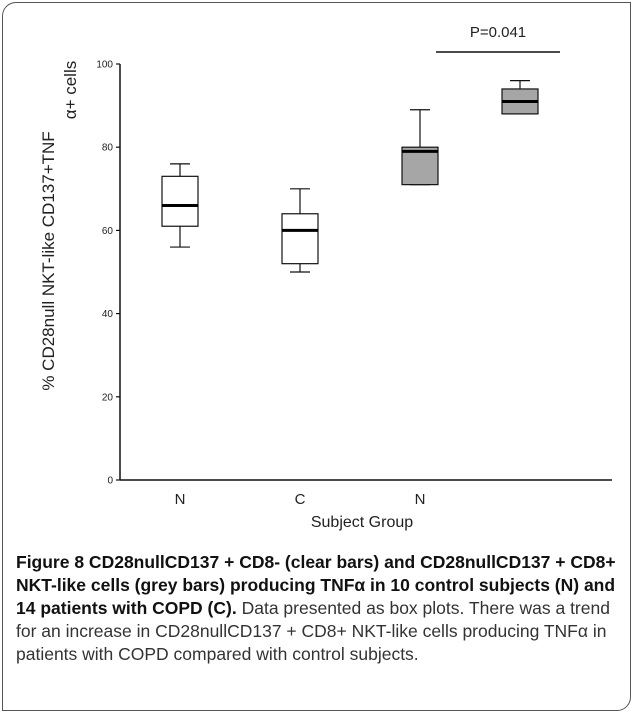 The height and width of the screenshot is (715, 635). What do you see at coordinates (108, 273) in the screenshot?
I see `y-axis-ticks: 0 20 40 60 80 100` at bounding box center [108, 273].